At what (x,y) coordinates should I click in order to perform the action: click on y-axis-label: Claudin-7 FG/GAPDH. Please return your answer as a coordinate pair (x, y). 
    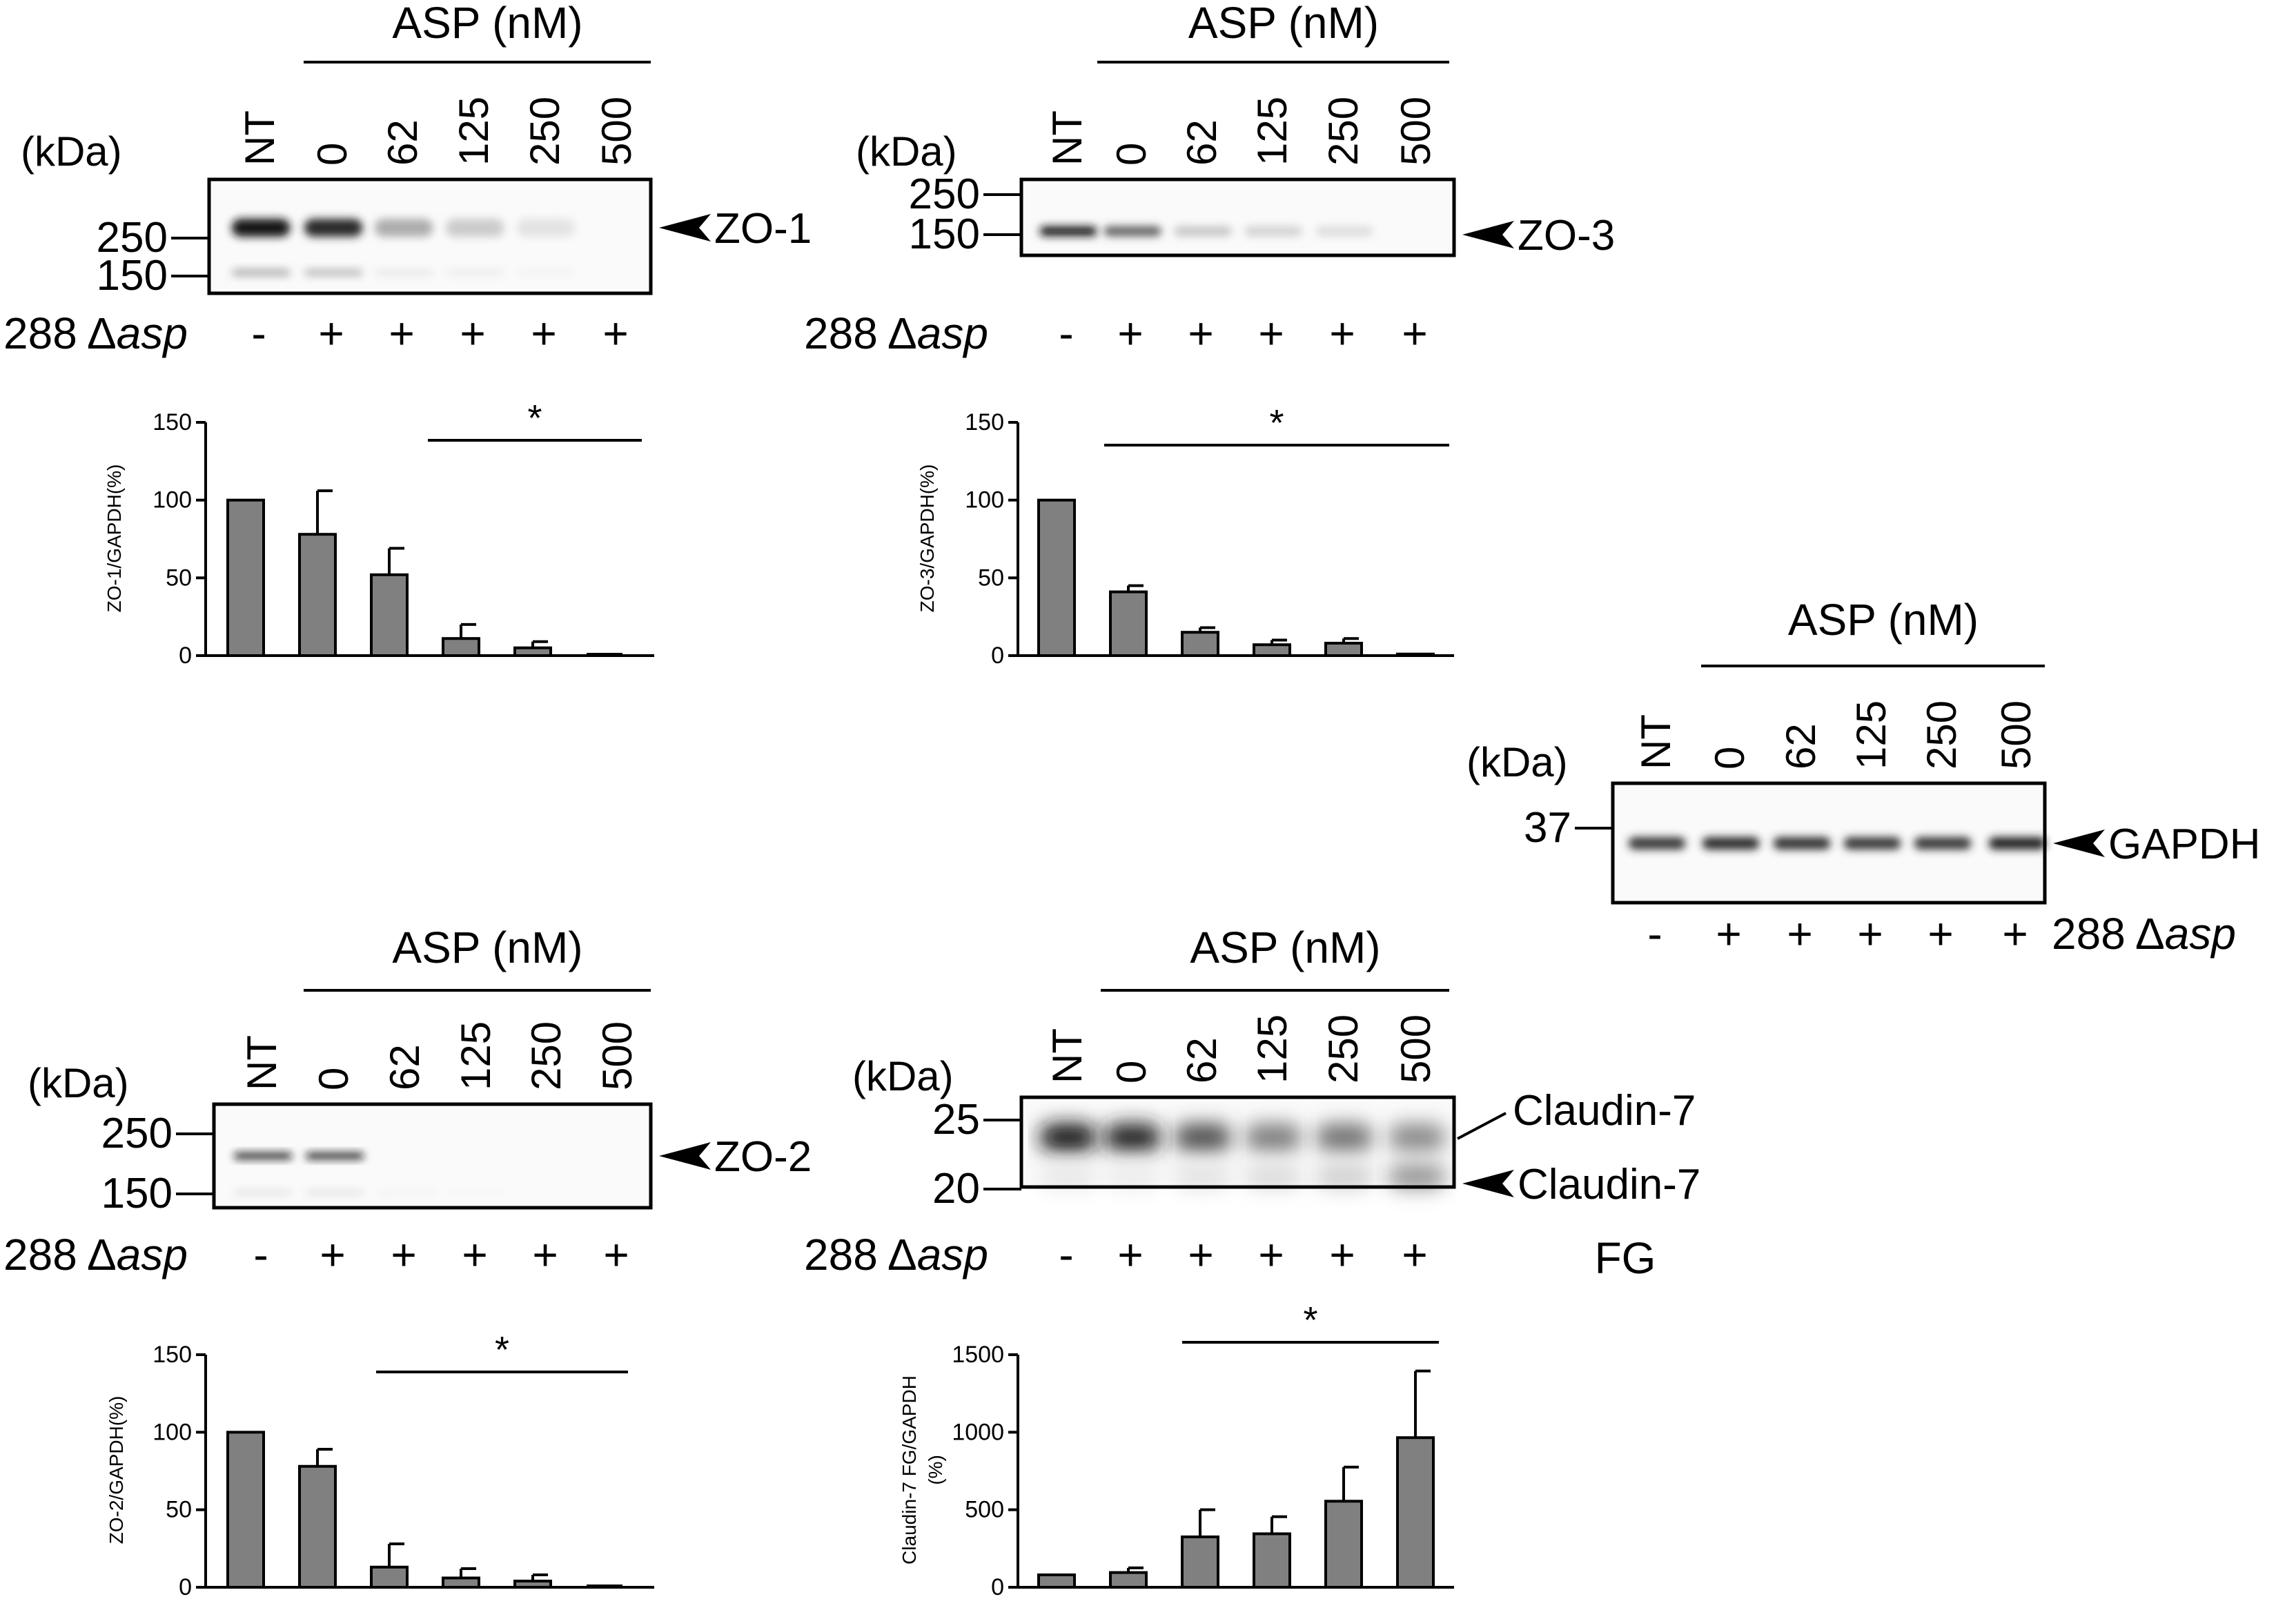
    Looking at the image, I should click on (909, 1469).